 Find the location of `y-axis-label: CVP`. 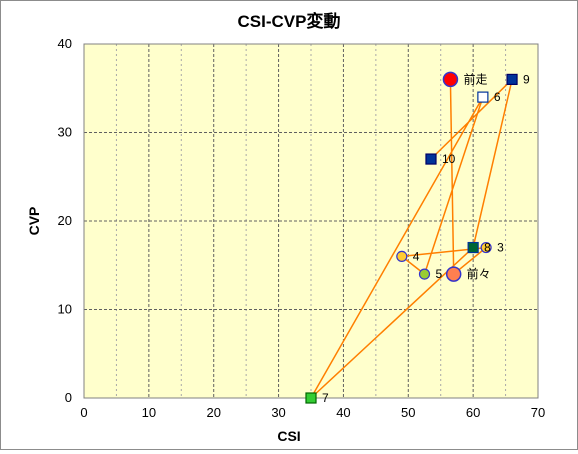

y-axis-label: CVP is located at coordinates (34, 221).